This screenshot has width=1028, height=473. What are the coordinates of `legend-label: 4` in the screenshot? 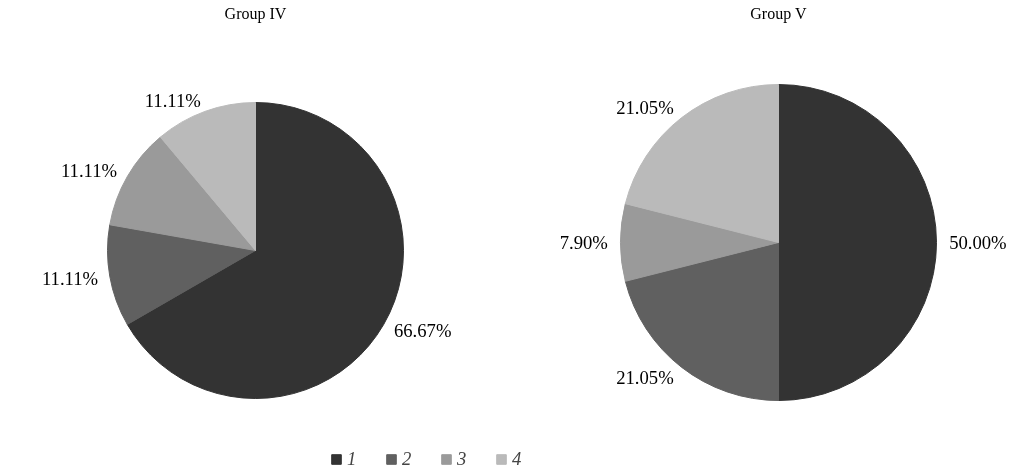 It's located at (517, 459).